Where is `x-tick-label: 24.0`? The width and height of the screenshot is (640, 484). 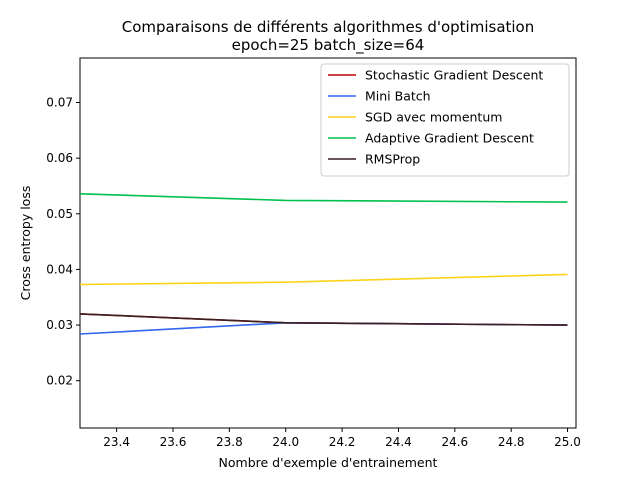 x-tick-label: 24.0 is located at coordinates (285, 442).